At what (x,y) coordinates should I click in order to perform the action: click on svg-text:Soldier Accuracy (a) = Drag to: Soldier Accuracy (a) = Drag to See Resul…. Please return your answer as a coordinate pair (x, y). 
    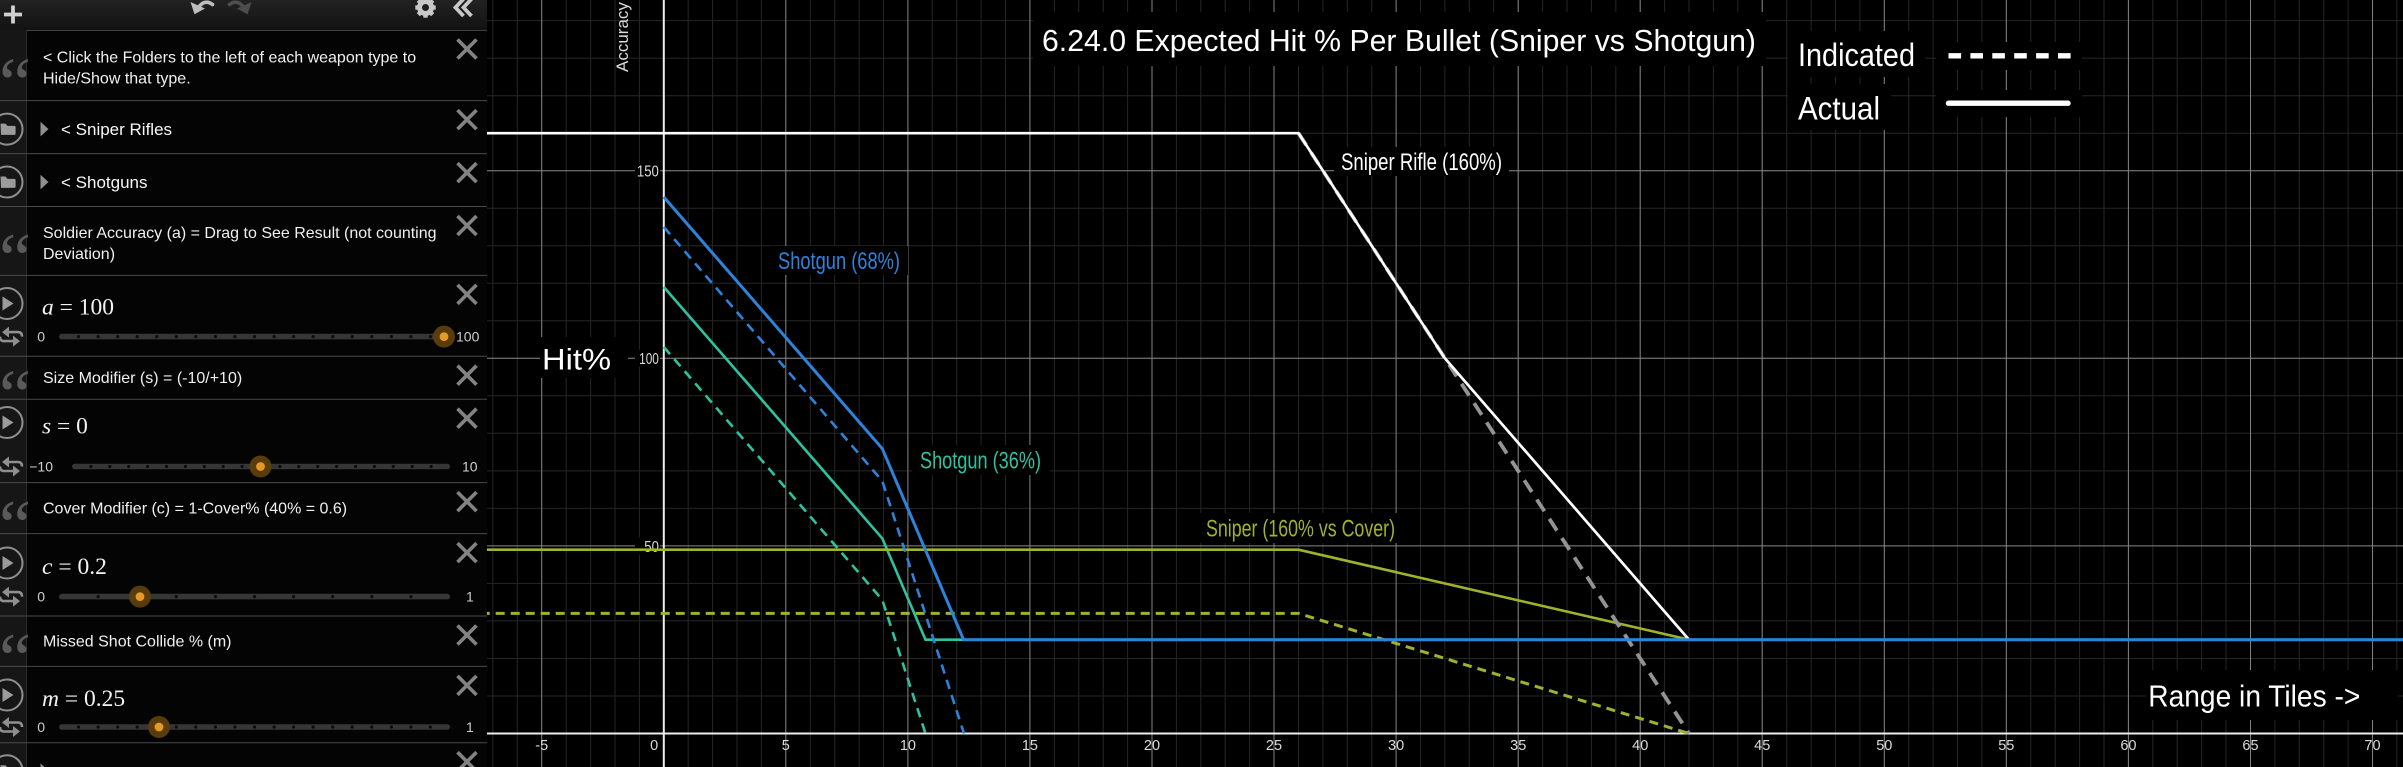
    Looking at the image, I should click on (240, 233).